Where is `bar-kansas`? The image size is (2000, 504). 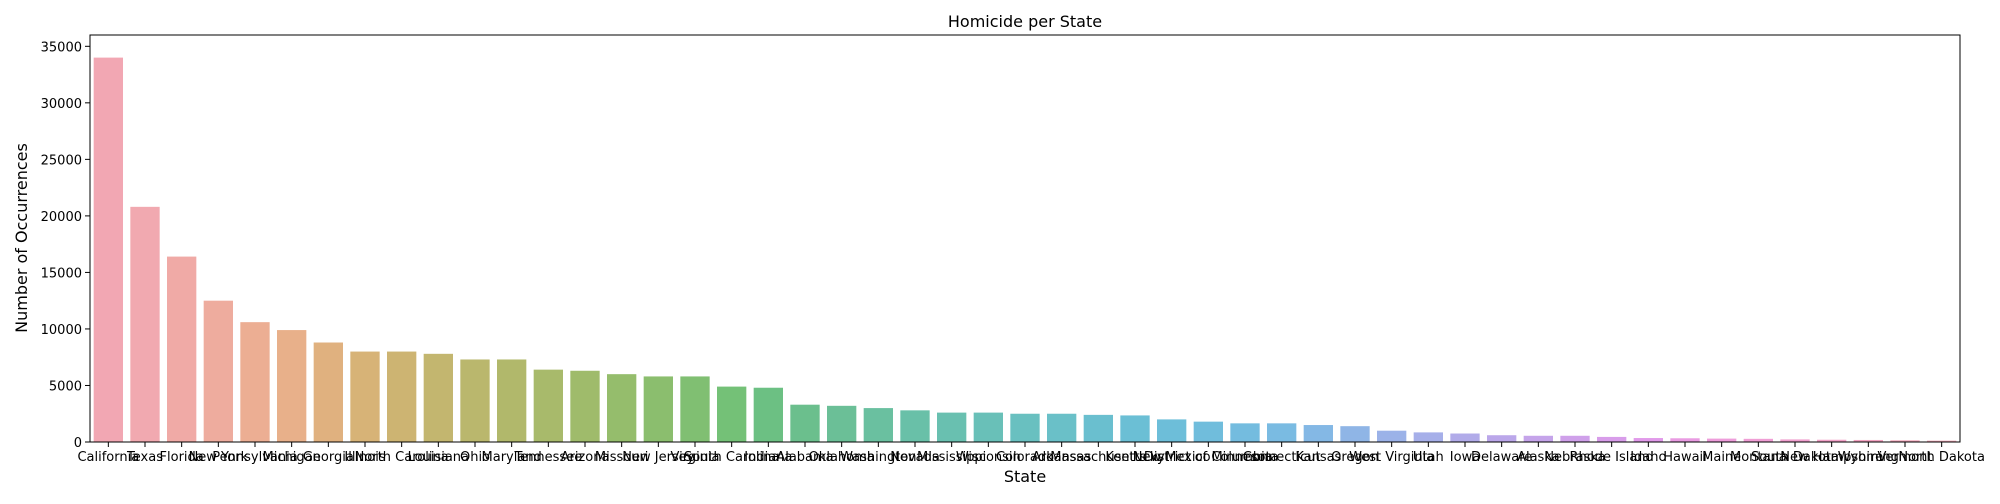 bar-kansas is located at coordinates (1318, 433).